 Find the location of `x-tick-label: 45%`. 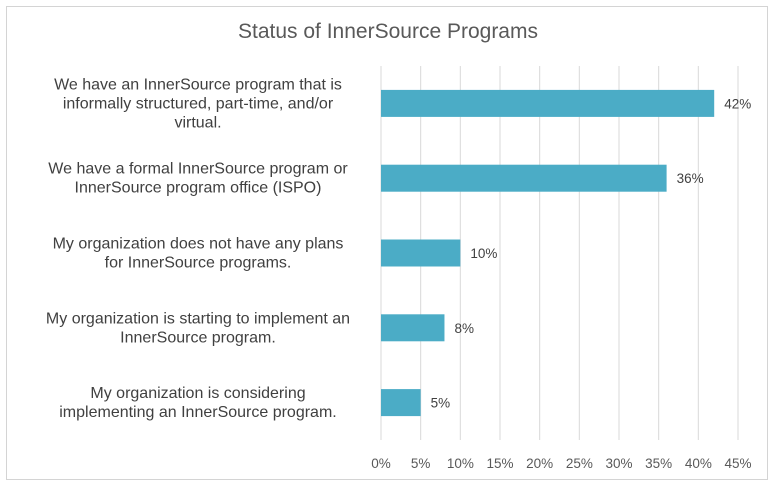

x-tick-label: 45% is located at coordinates (737, 463).